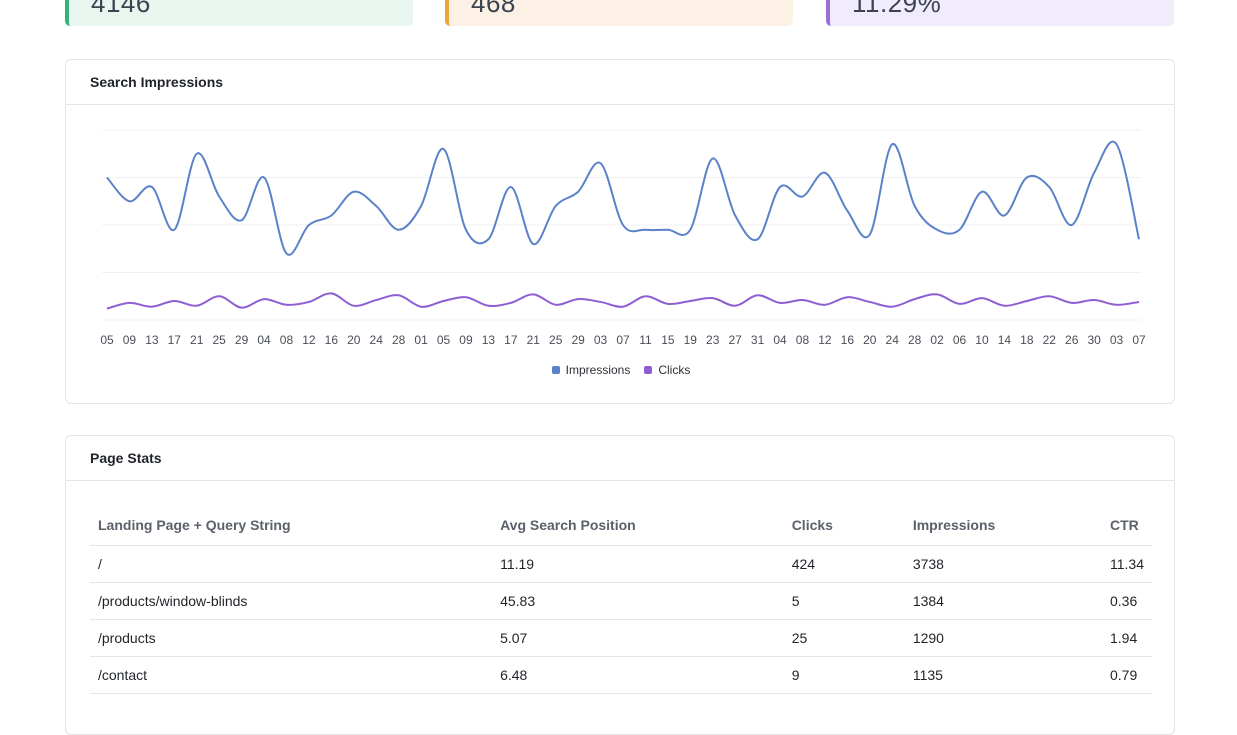 The image size is (1237, 735). Describe the element at coordinates (1003, 675) in the screenshot. I see `table-cell: 1135` at that location.